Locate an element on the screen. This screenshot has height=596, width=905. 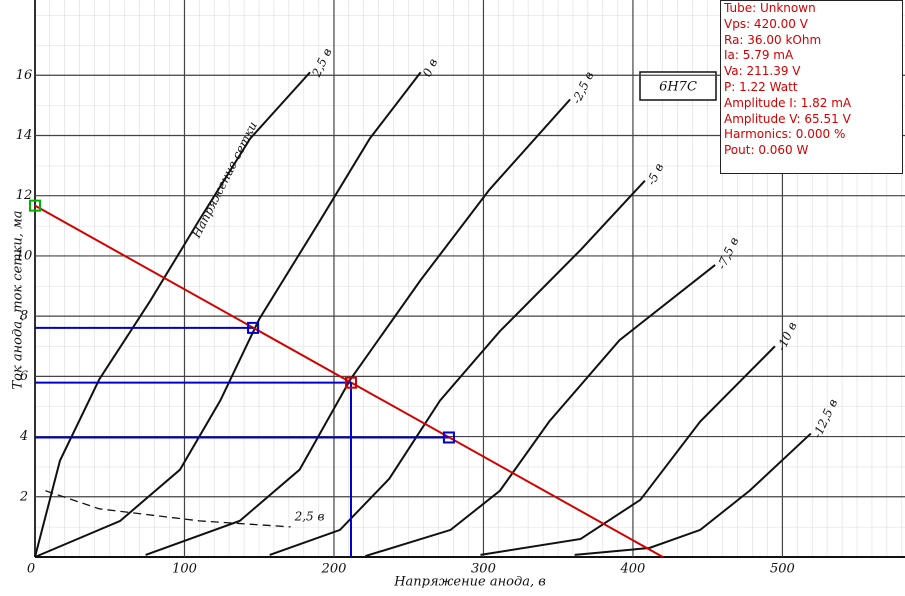
info-line: Ra: 36.00 kOhm is located at coordinates (773, 39).